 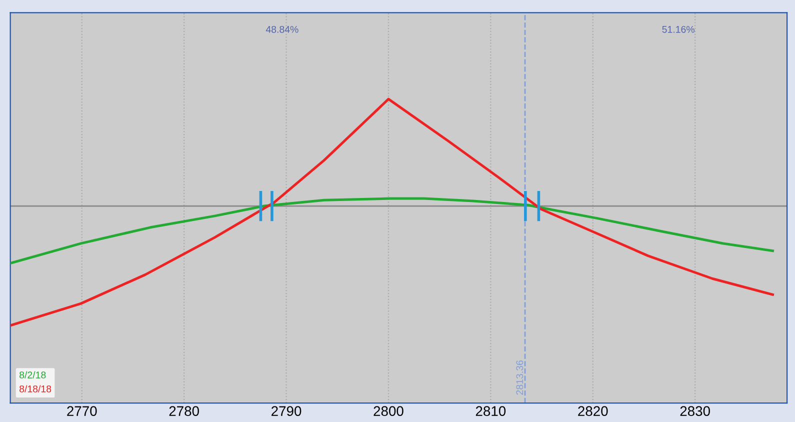 I want to click on x-tick-label: 2800, so click(x=389, y=411).